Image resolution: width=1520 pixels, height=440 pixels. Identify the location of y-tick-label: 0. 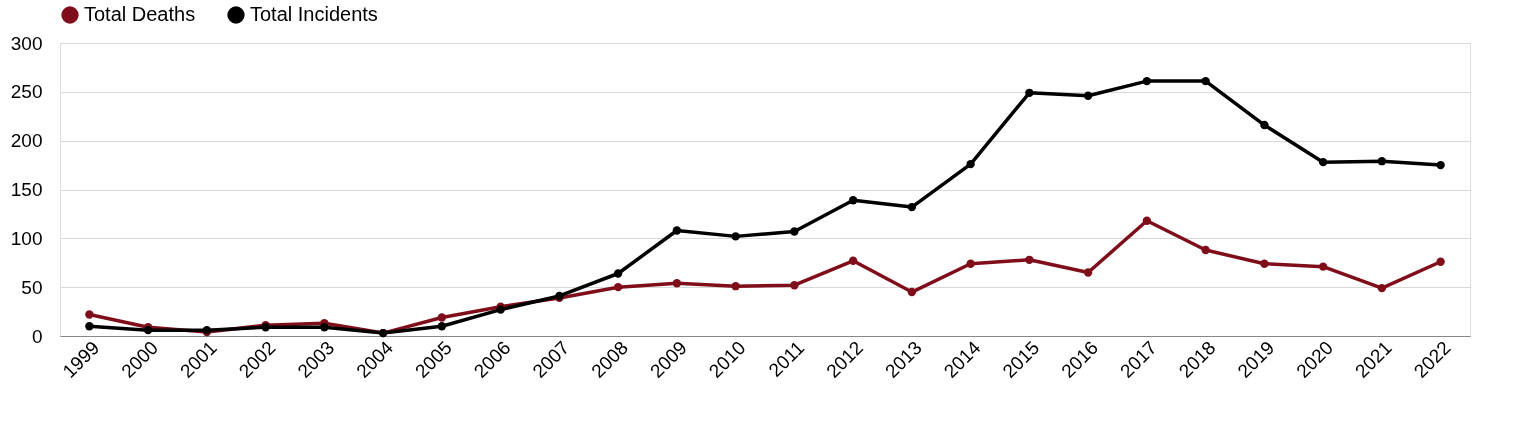
(37, 336).